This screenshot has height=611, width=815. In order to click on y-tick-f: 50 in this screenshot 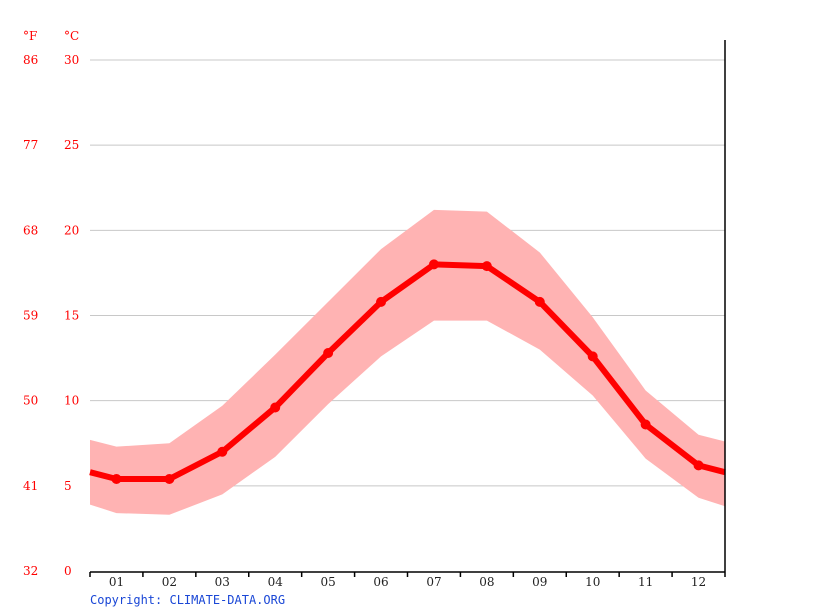, I will do `click(30, 401)`.